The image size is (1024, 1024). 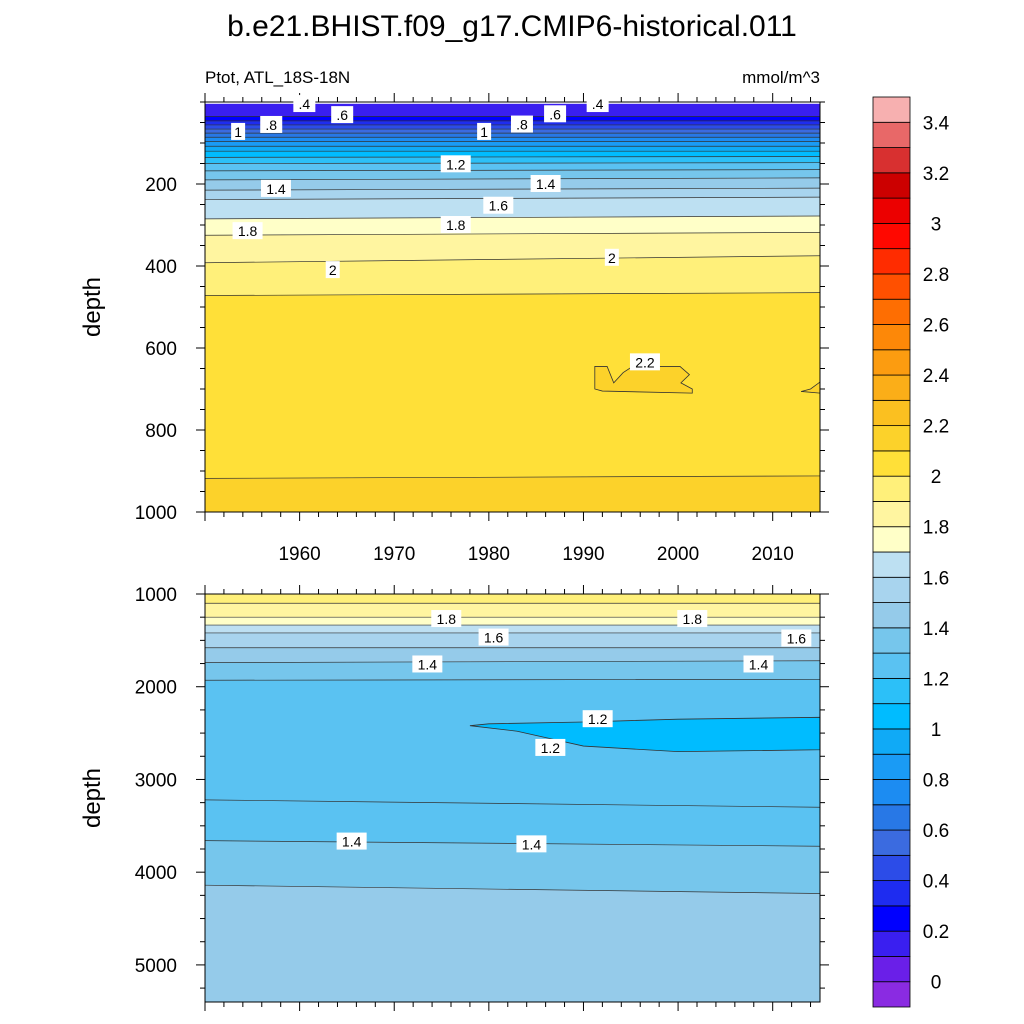 What do you see at coordinates (277, 77) in the screenshot?
I see `chart-subtitle-left: Ptot, ATL_18S-18N` at bounding box center [277, 77].